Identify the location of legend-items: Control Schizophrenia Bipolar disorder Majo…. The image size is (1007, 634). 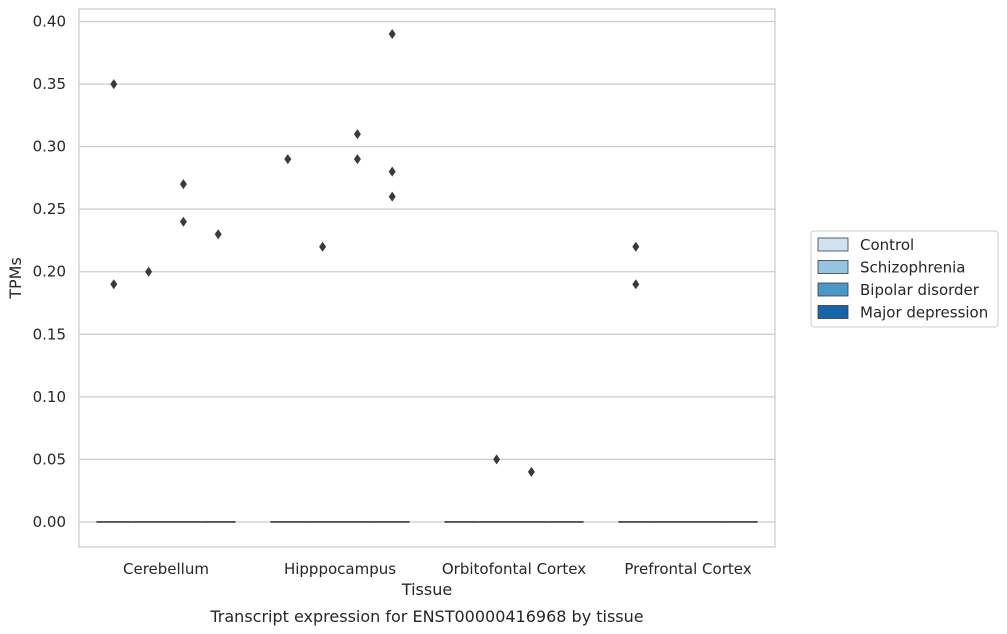
(902, 279).